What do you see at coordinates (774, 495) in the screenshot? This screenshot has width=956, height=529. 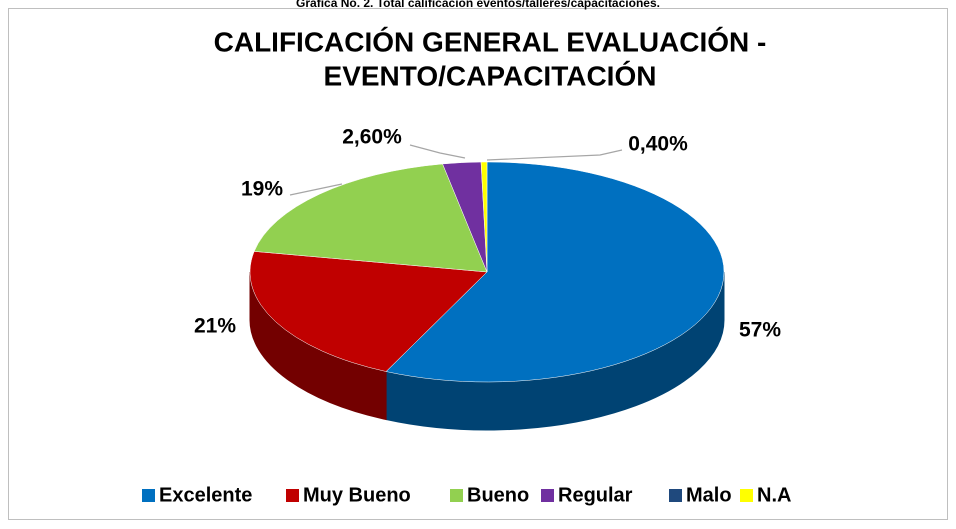 I see `legend-label: N.A` at bounding box center [774, 495].